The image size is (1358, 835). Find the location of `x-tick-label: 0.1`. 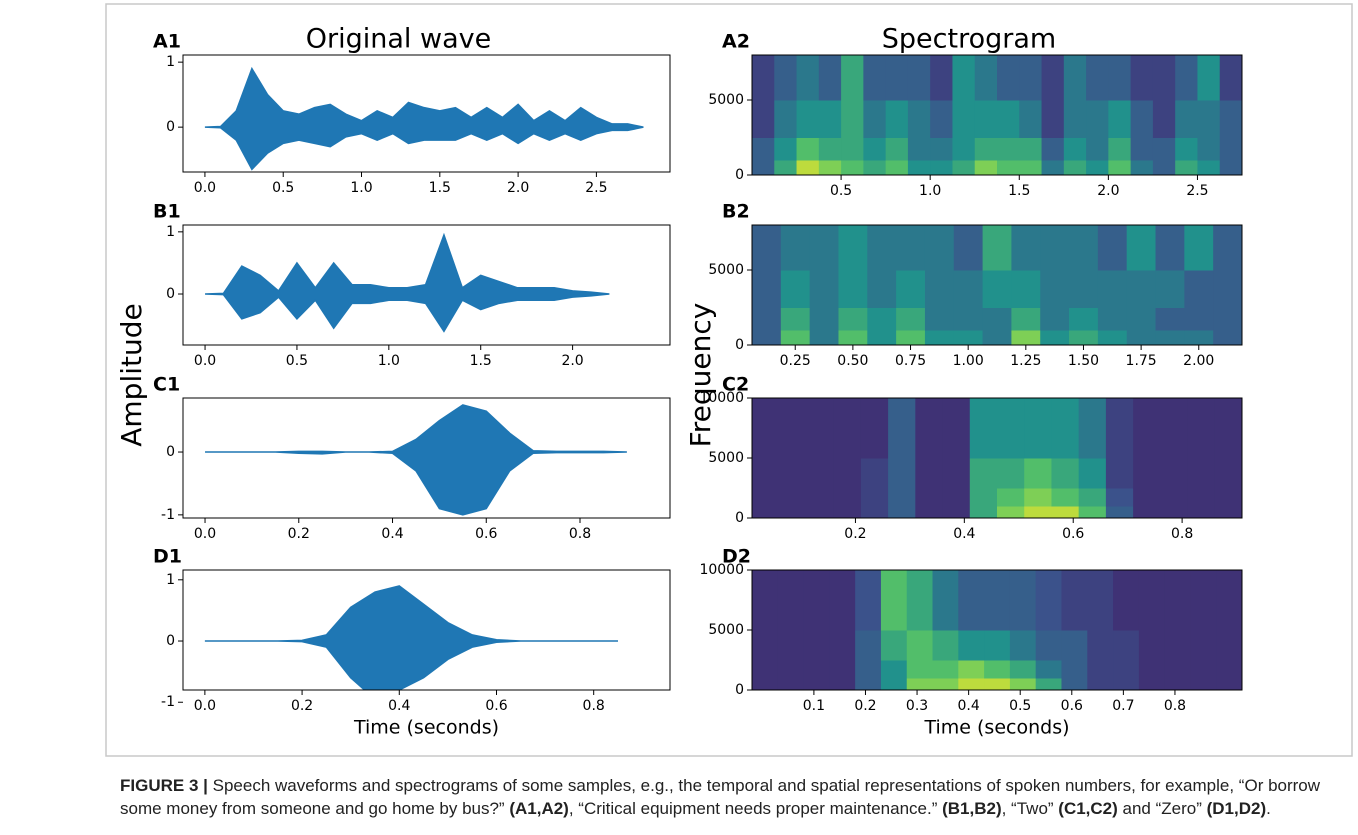

x-tick-label: 0.1 is located at coordinates (814, 706).